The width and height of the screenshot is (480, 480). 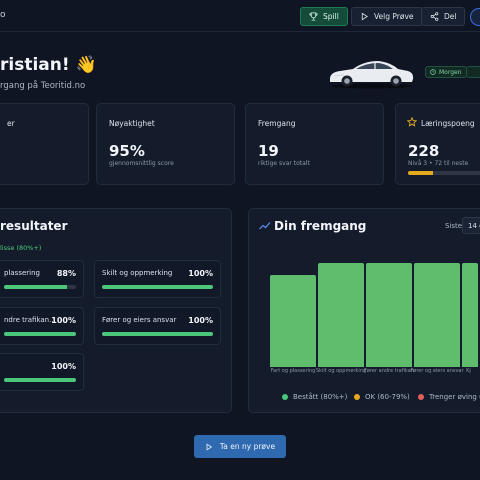 I want to click on stat-progress-label: Fremgang, so click(x=277, y=123).